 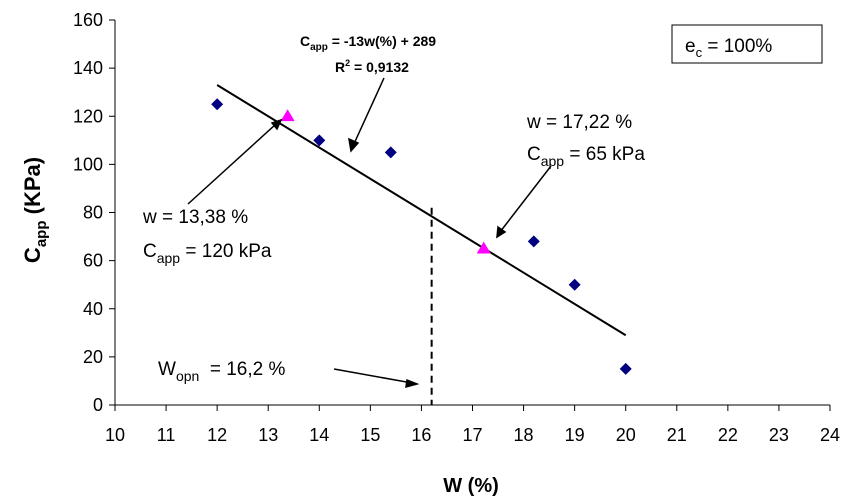 I want to click on y-axis-title: Capp (KPa), so click(x=35, y=210).